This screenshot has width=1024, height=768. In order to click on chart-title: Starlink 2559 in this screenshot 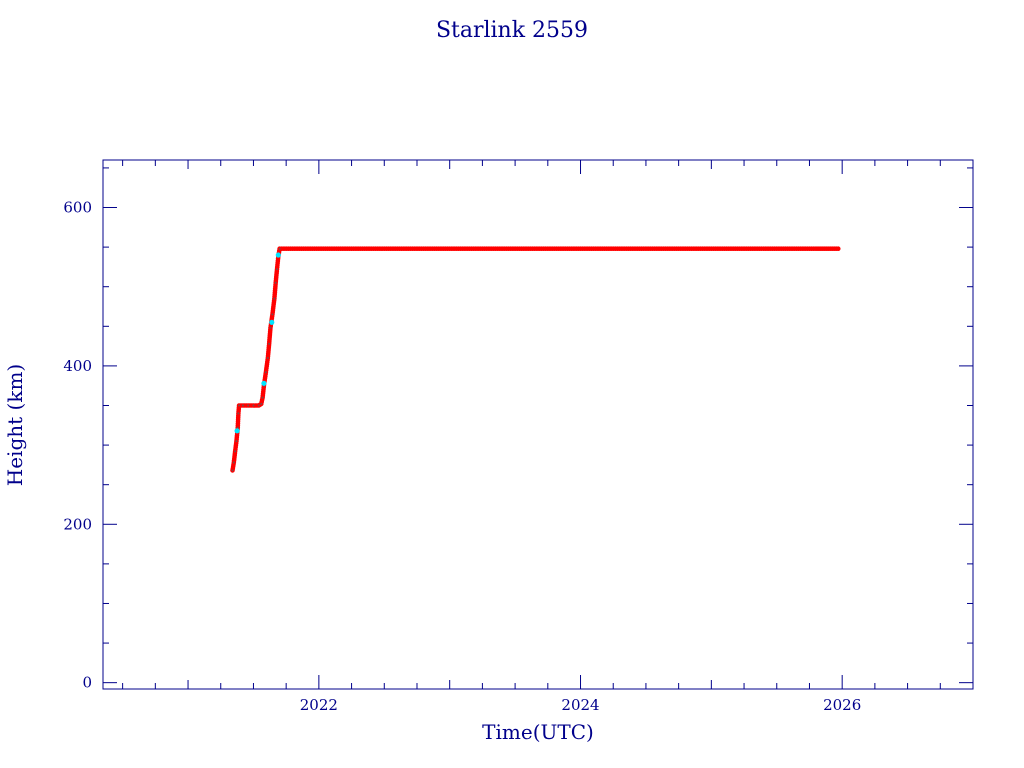, I will do `click(512, 30)`.